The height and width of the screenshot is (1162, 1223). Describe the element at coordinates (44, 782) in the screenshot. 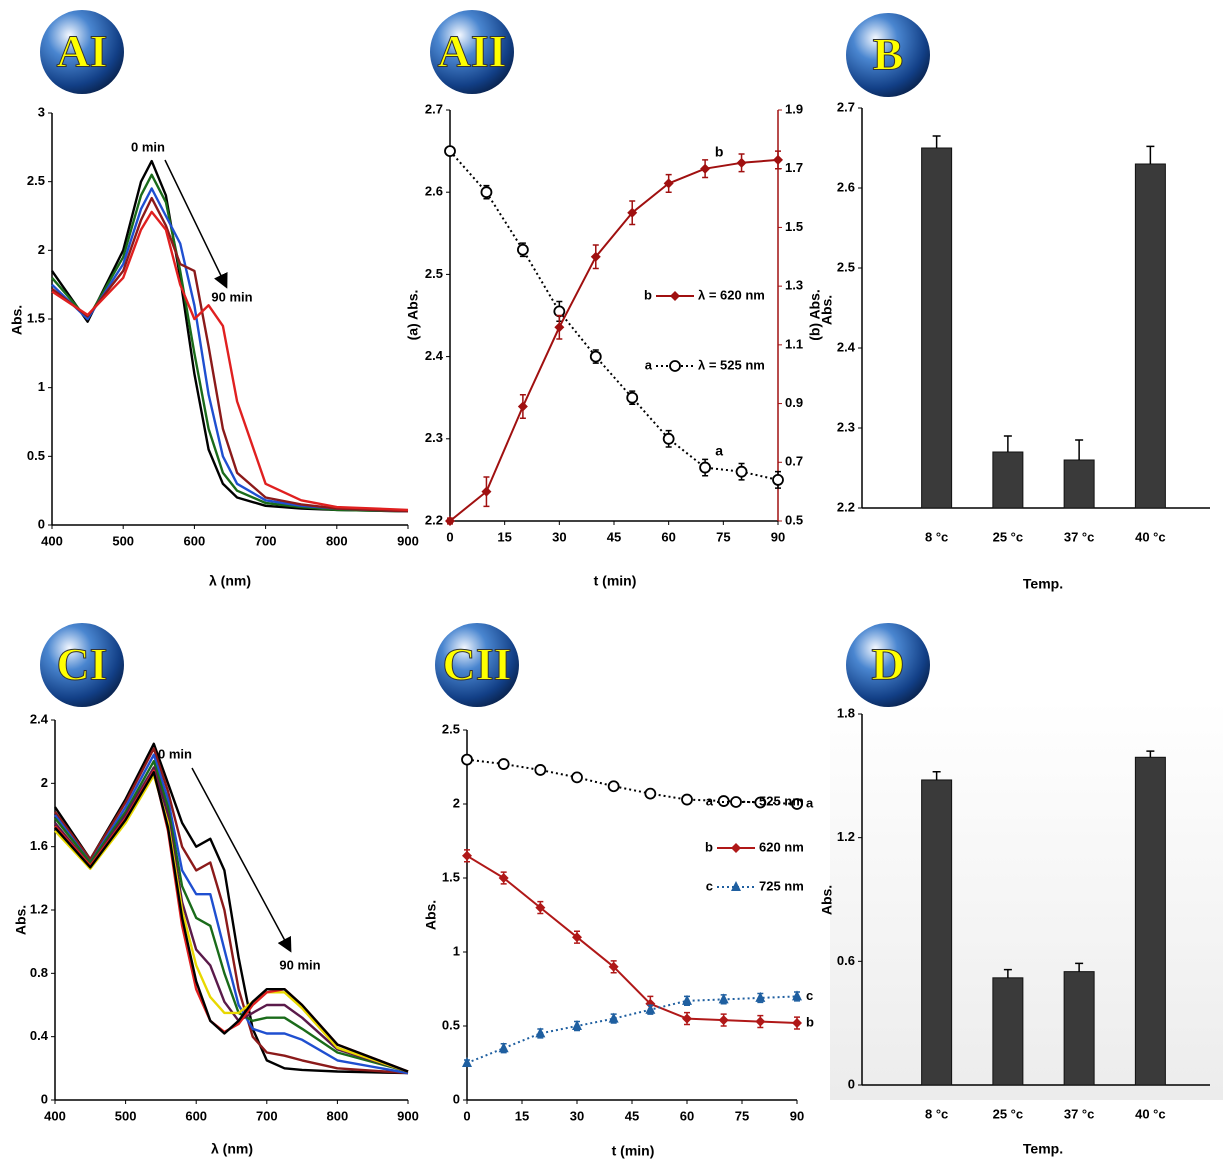

I see `y-tick-label: 2` at that location.